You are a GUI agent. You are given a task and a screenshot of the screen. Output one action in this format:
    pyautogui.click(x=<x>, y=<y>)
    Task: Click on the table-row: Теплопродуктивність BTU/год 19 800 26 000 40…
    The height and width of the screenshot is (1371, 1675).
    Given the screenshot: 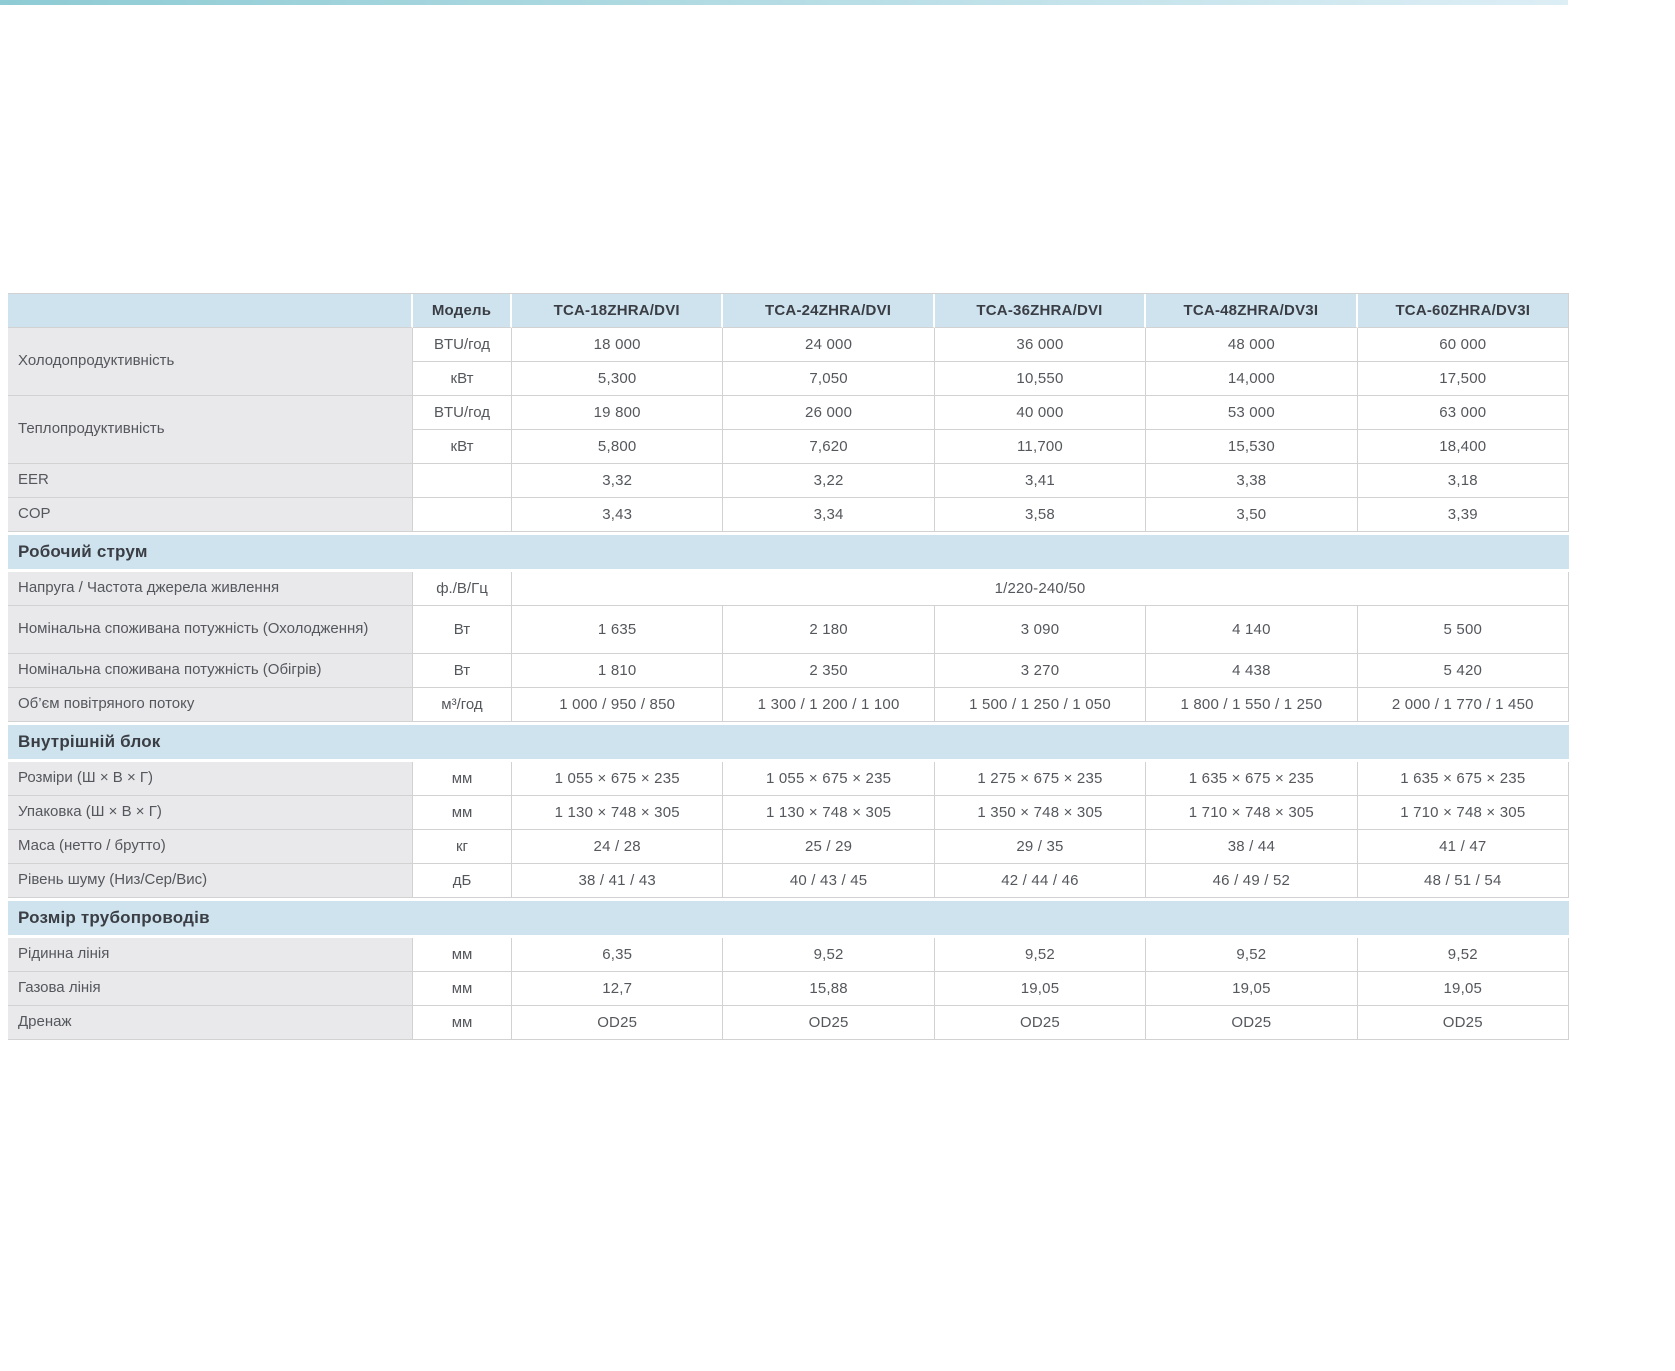 What is the action you would take?
    pyautogui.click(x=788, y=430)
    